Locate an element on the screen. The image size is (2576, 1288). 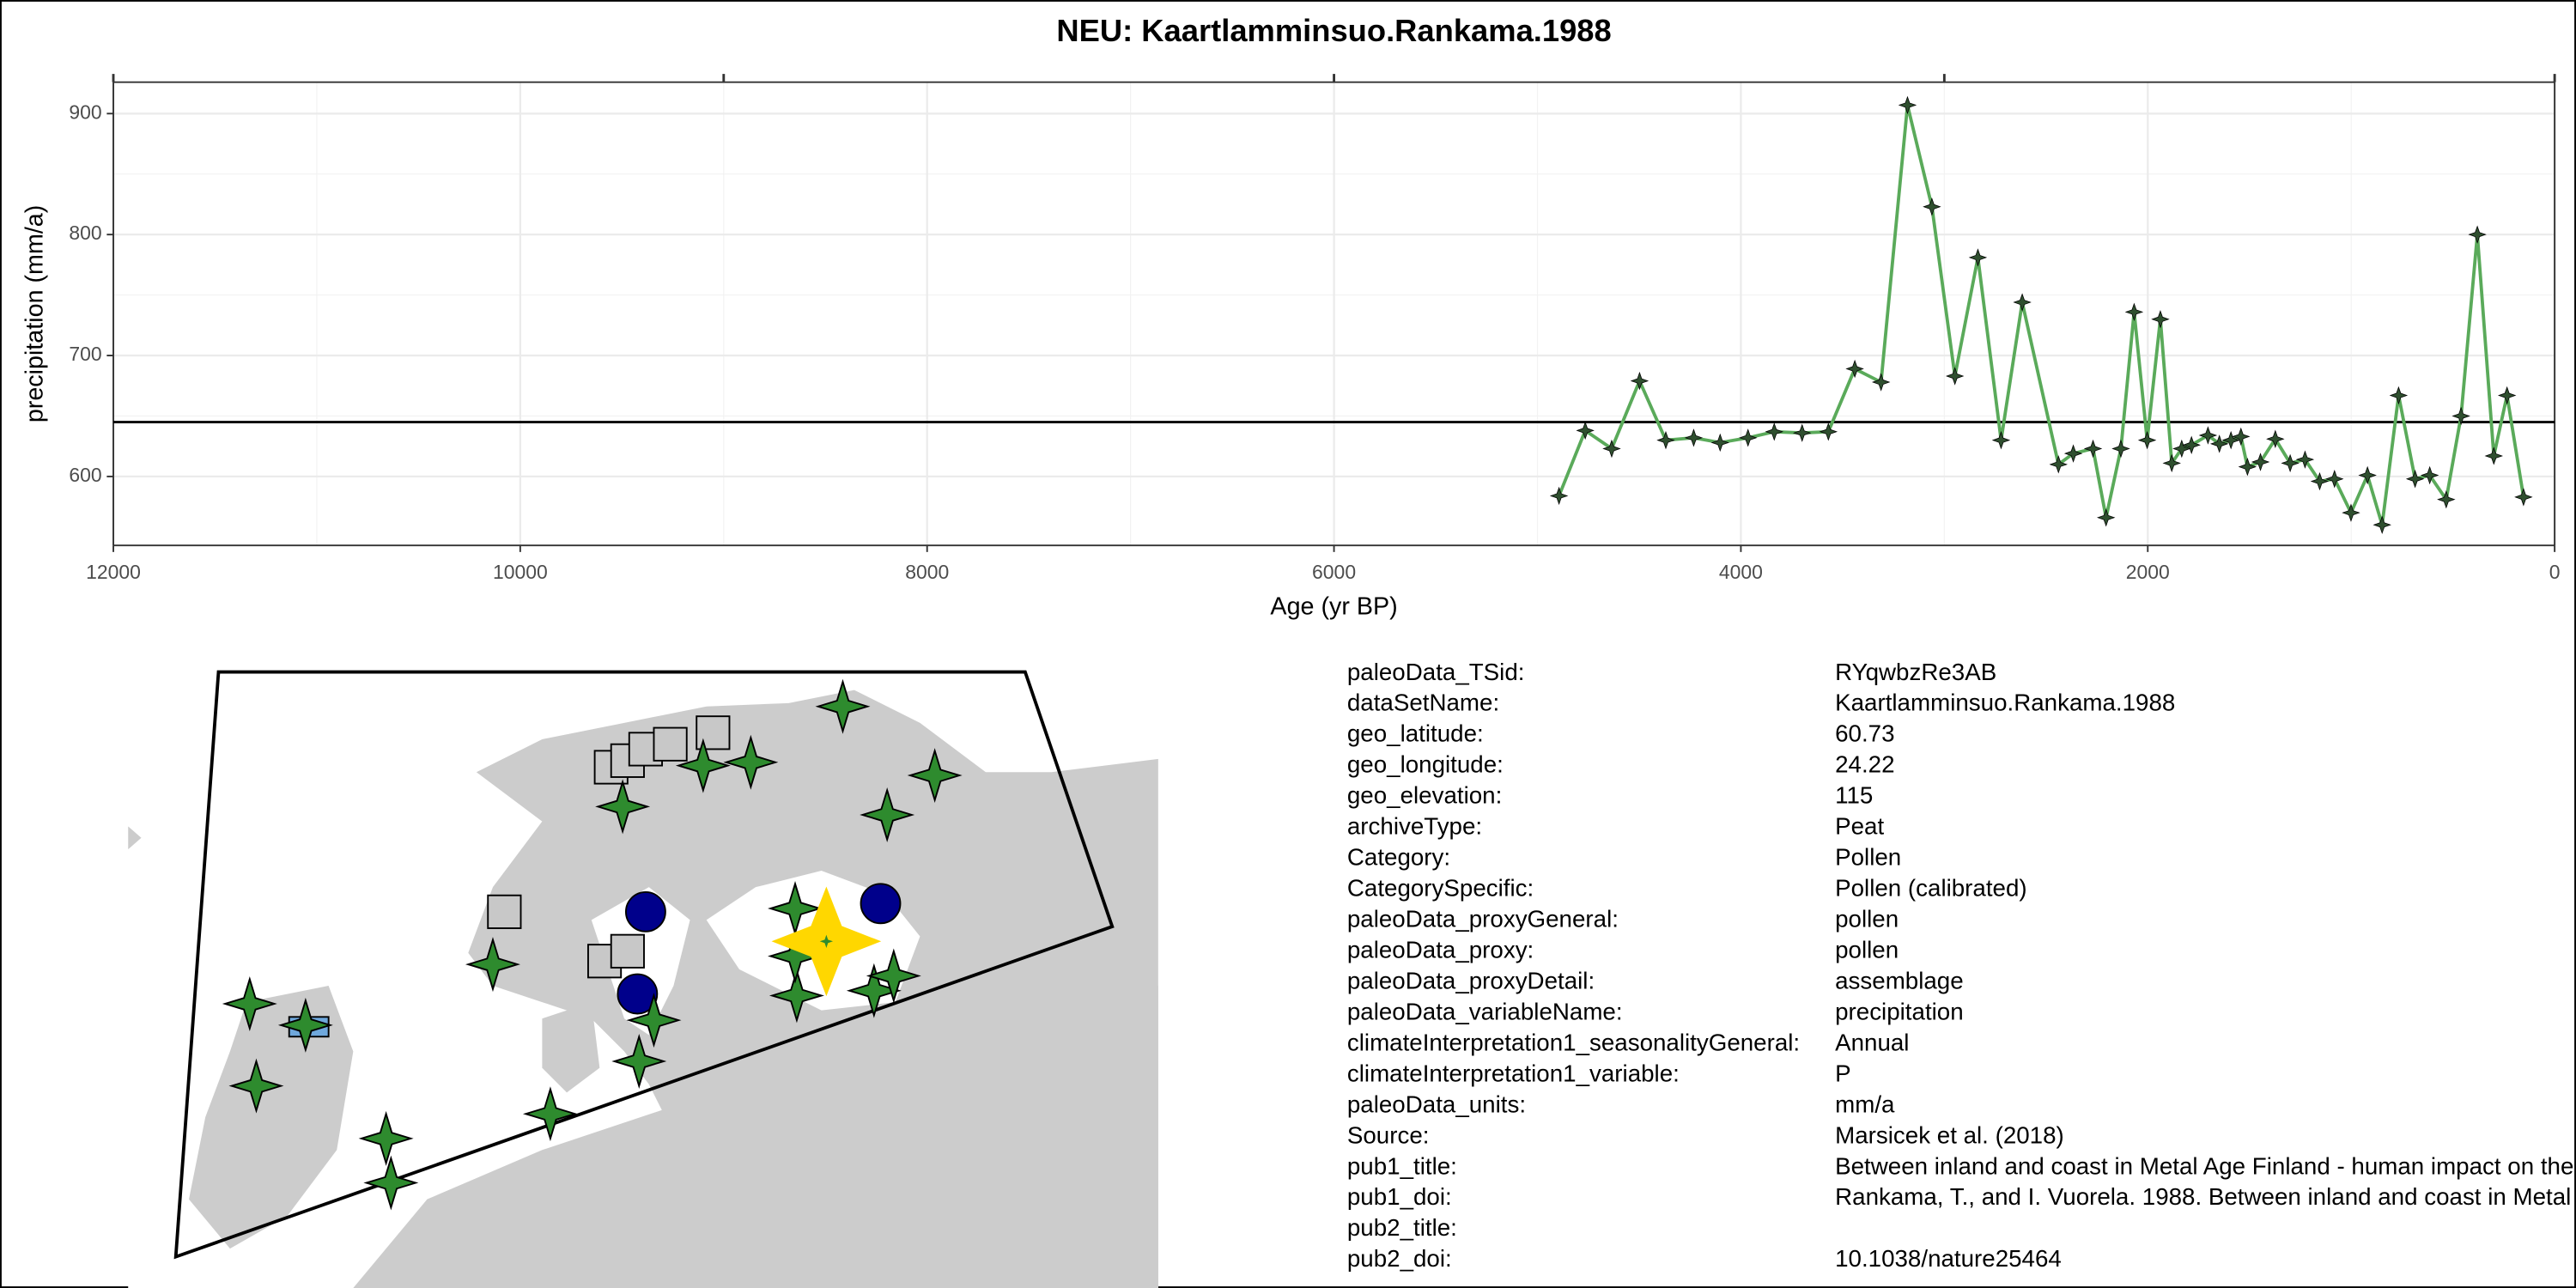
metadata-key: geo_longitude: is located at coordinates (1426, 764).